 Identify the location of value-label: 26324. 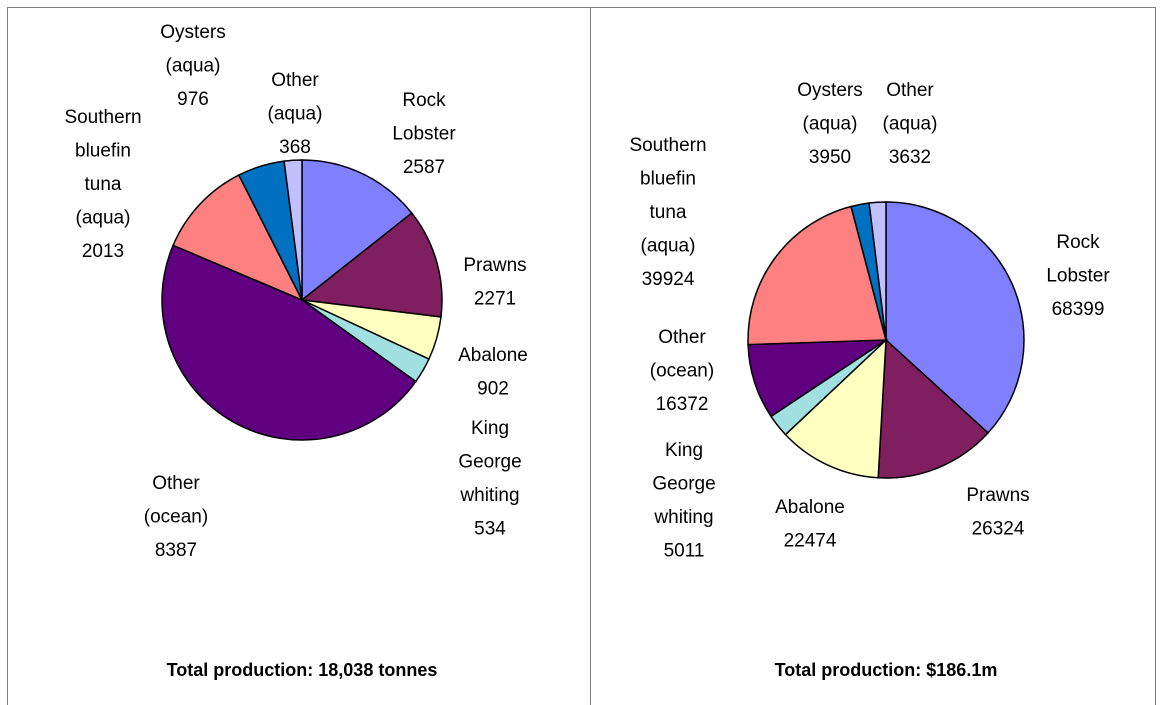
(998, 529).